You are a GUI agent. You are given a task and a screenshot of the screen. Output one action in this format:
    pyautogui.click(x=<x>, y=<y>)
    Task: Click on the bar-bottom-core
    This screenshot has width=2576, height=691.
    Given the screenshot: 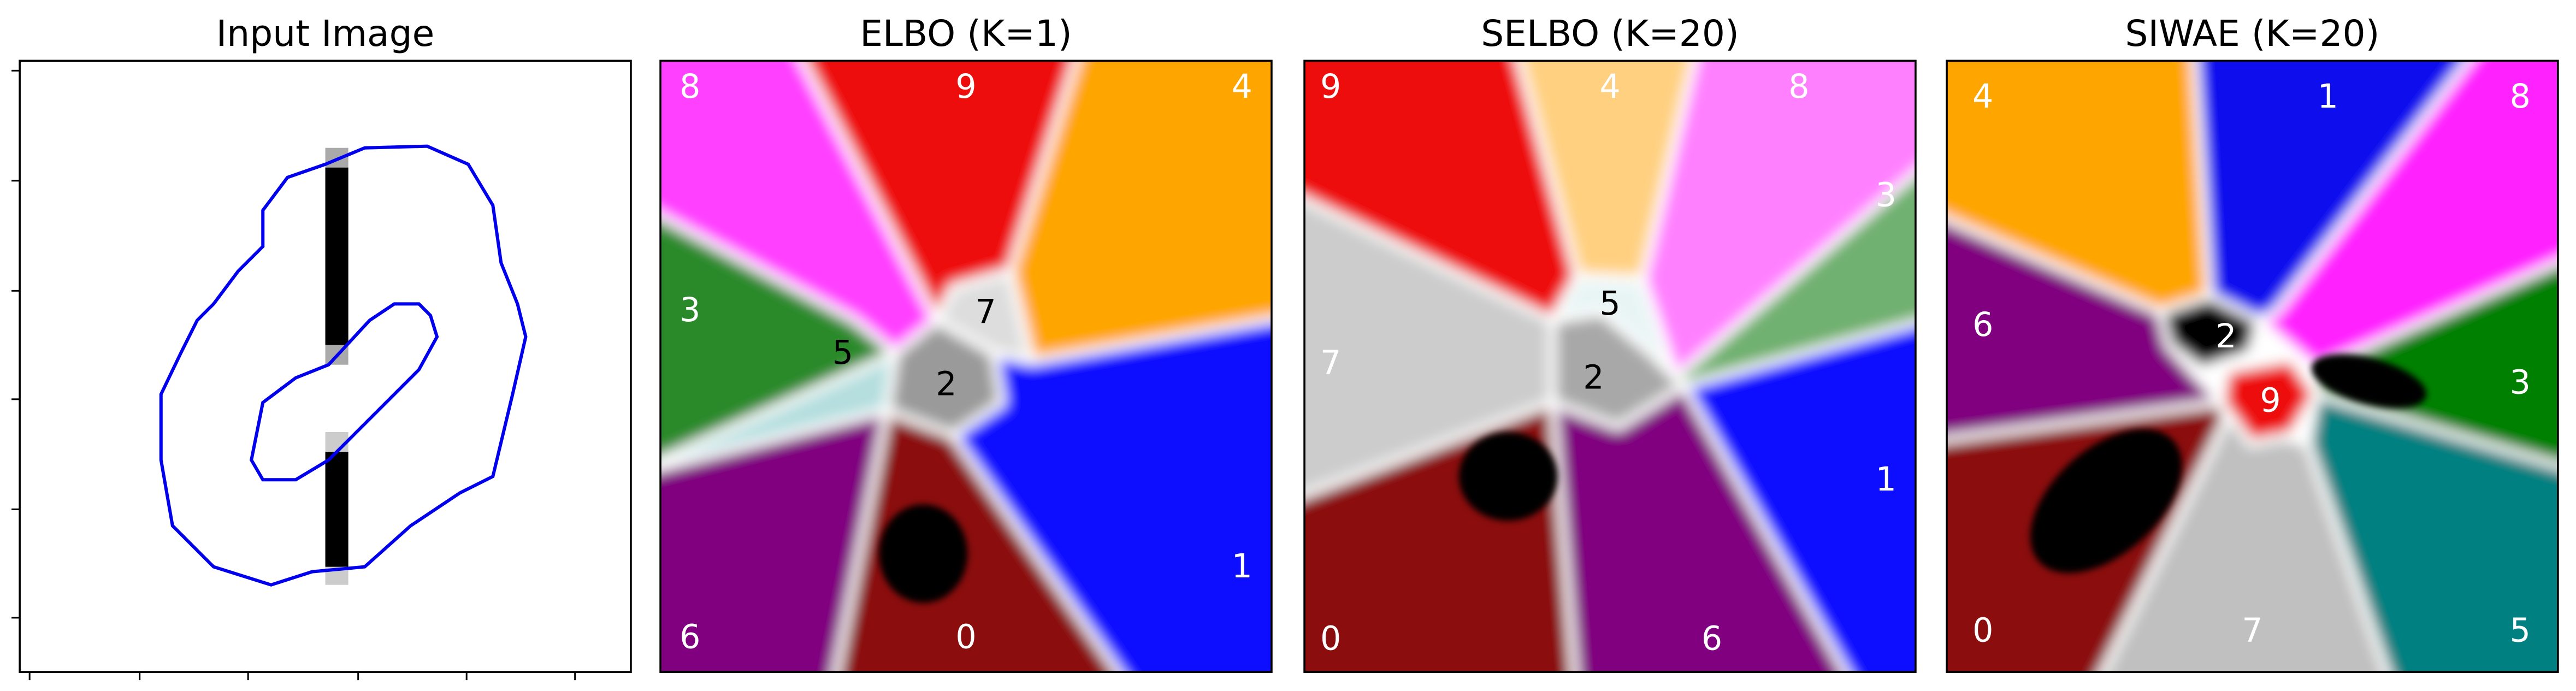 What is the action you would take?
    pyautogui.click(x=336, y=509)
    